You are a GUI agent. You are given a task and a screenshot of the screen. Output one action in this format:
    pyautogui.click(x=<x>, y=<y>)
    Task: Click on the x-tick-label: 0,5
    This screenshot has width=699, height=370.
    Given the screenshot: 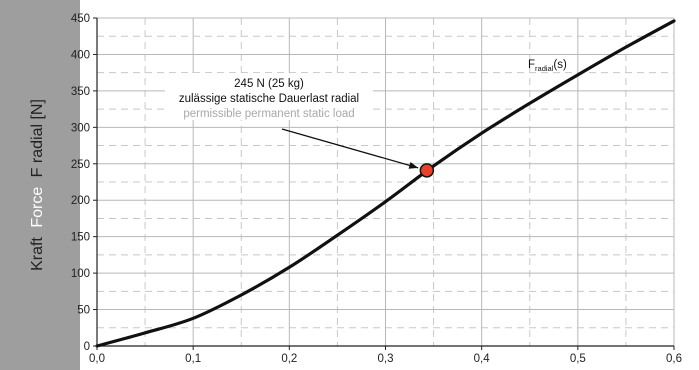 What is the action you would take?
    pyautogui.click(x=578, y=359)
    